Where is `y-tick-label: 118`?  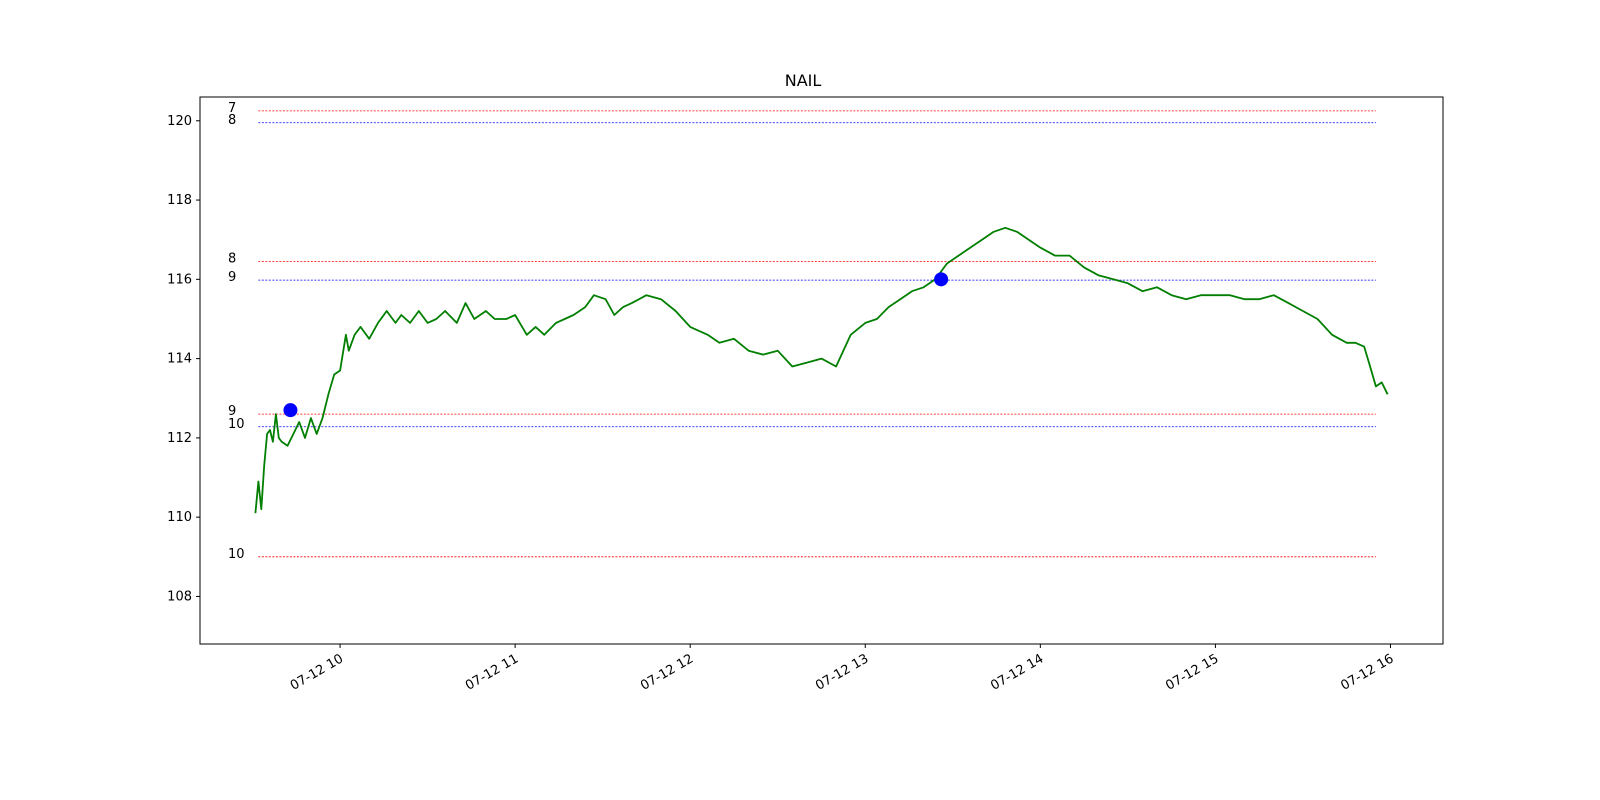
y-tick-label: 118 is located at coordinates (179, 200).